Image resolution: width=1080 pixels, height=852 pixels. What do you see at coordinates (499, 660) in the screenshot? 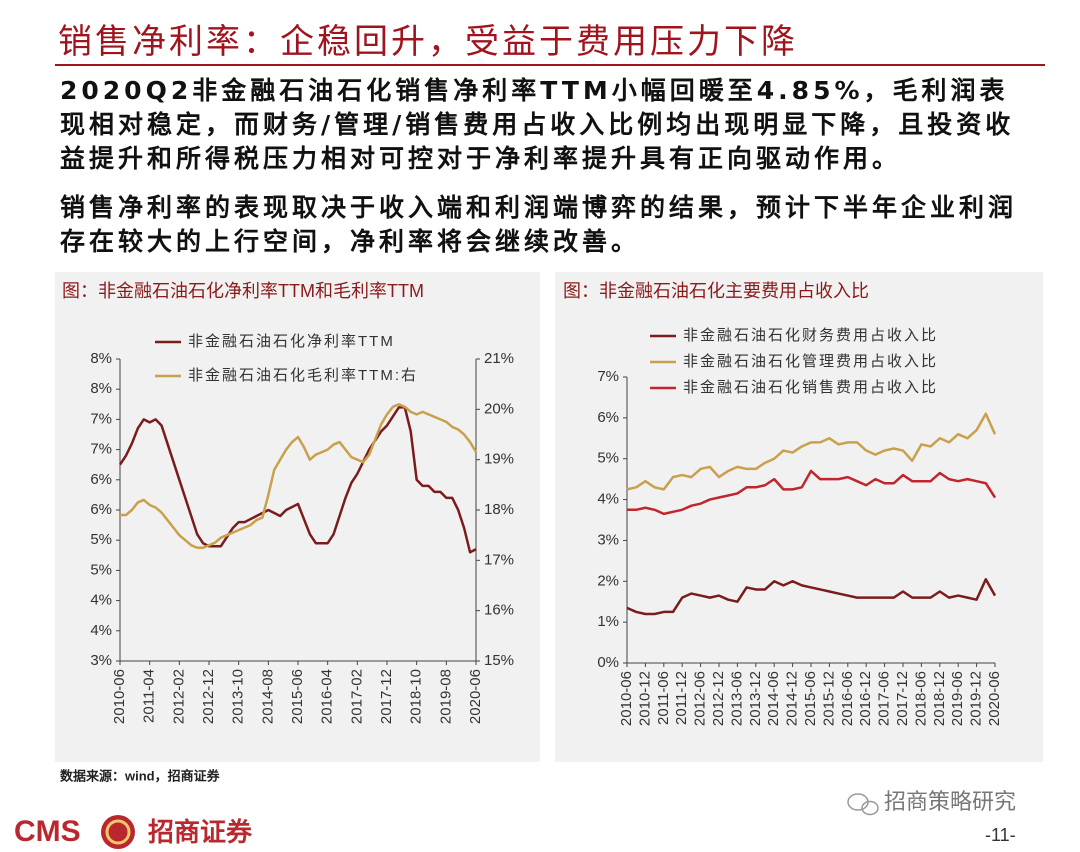
I see `y2-tick-label: 15%` at bounding box center [499, 660].